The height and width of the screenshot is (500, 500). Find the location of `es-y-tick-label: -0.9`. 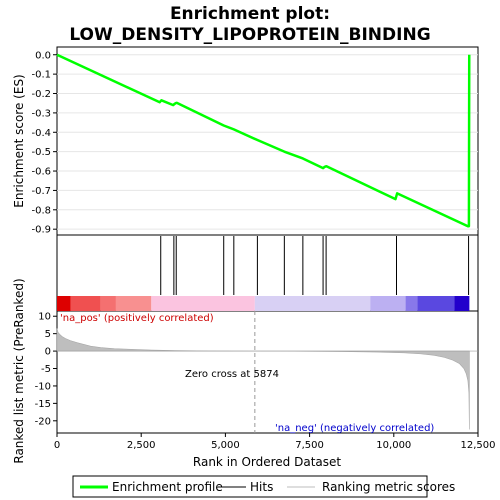

es-y-tick-label: -0.9 is located at coordinates (41, 230).